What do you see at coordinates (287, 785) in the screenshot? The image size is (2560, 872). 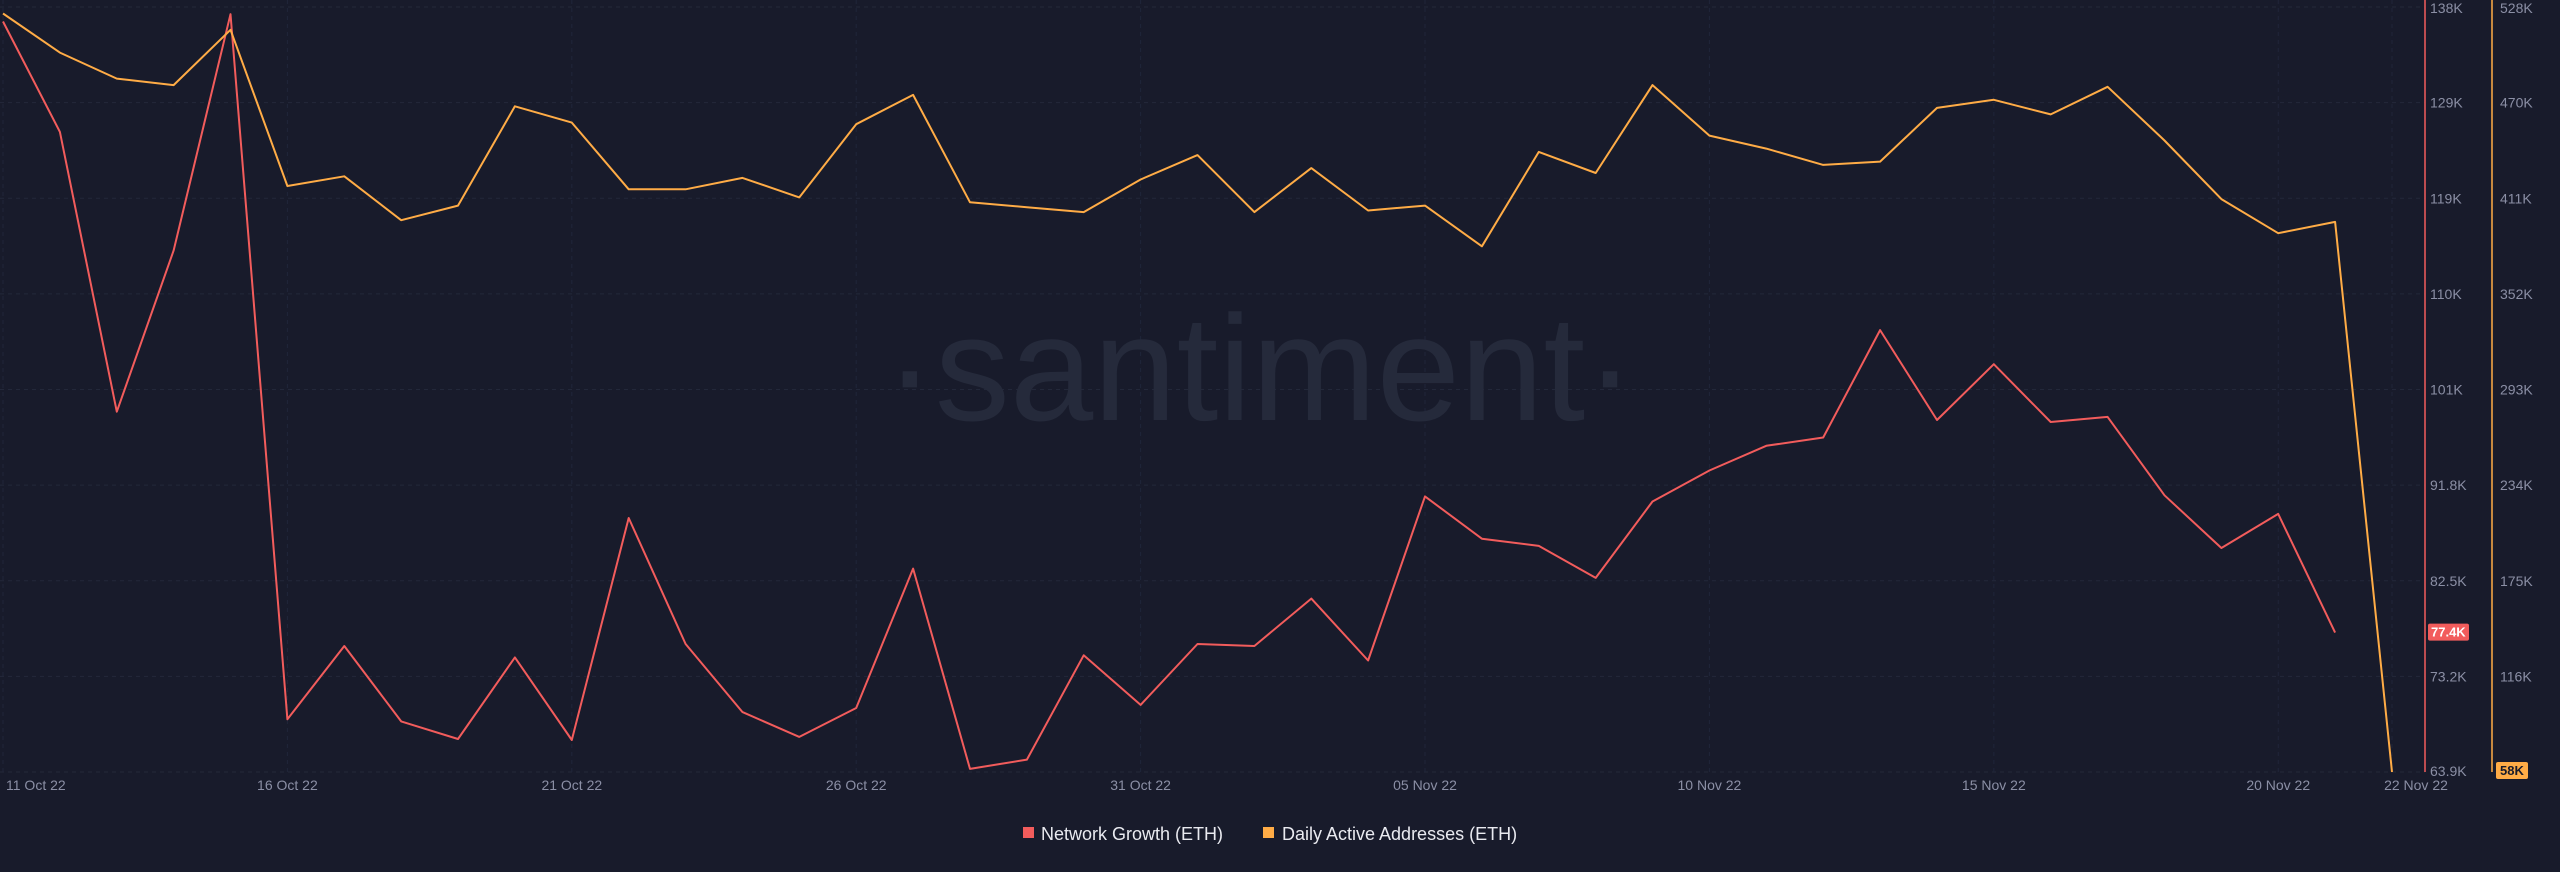 I see `x-tick-label: 16 Oct 22` at bounding box center [287, 785].